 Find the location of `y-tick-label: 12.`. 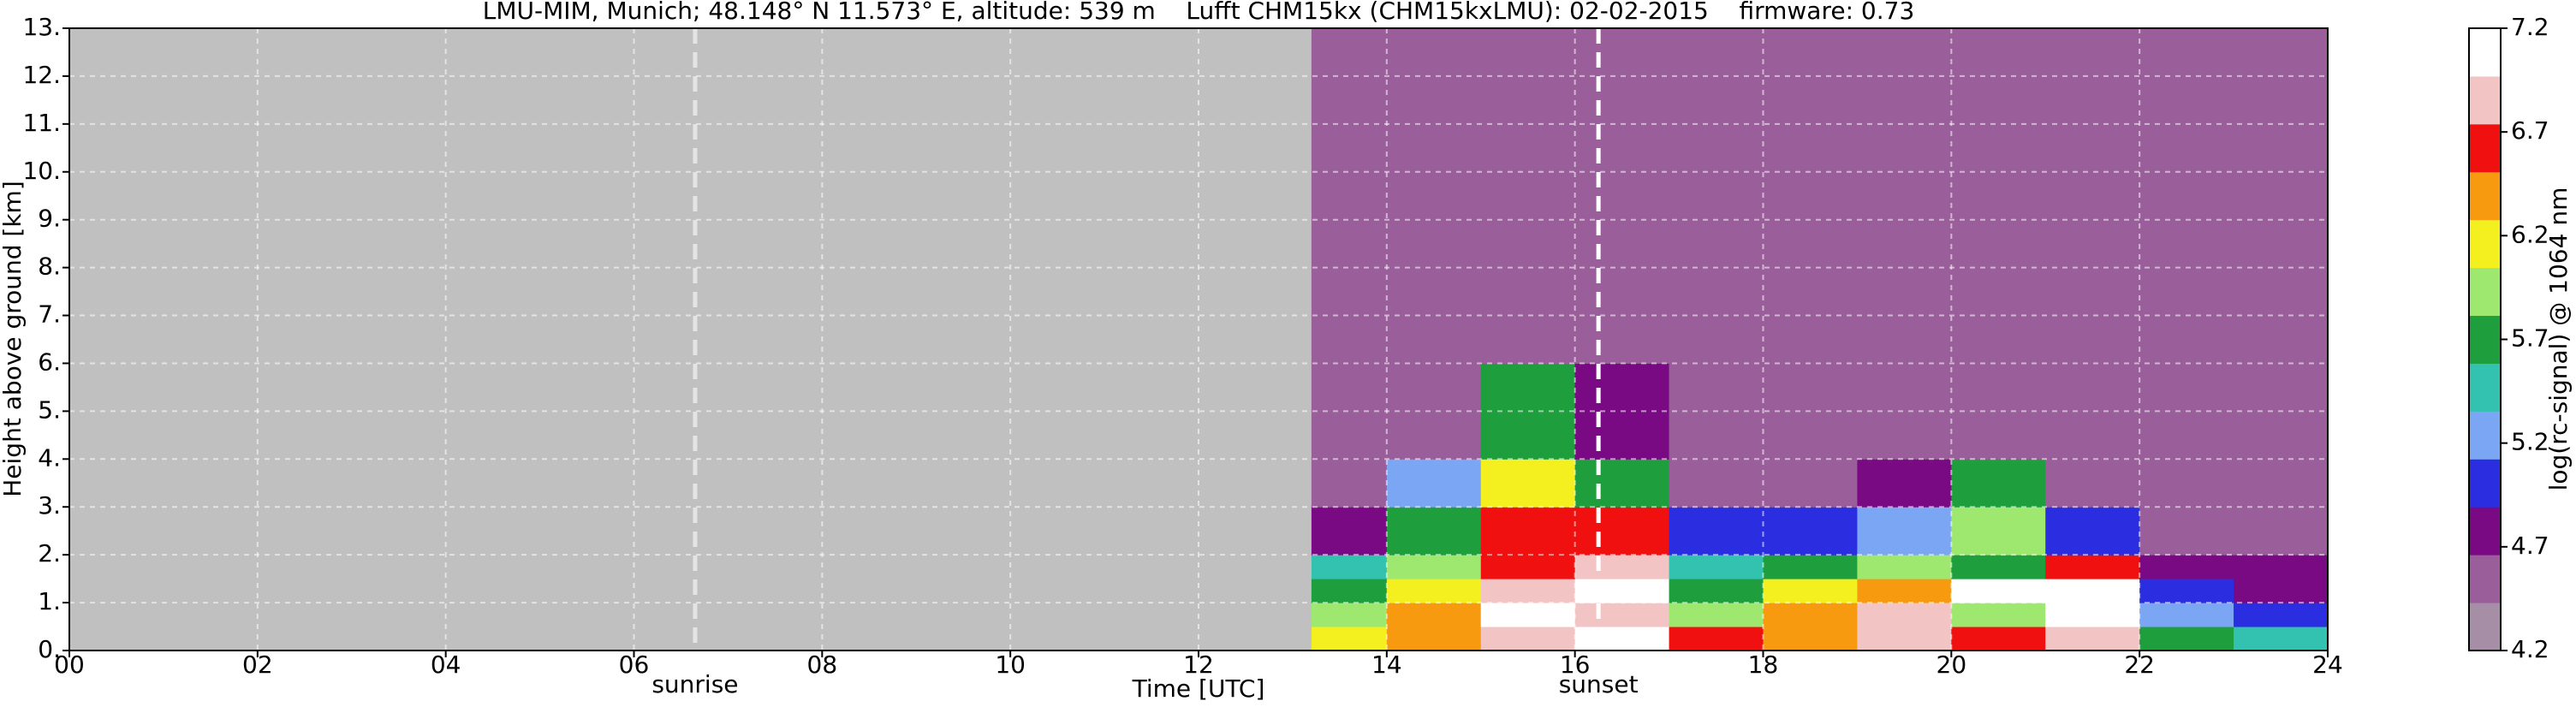

y-tick-label: 12. is located at coordinates (41, 75).